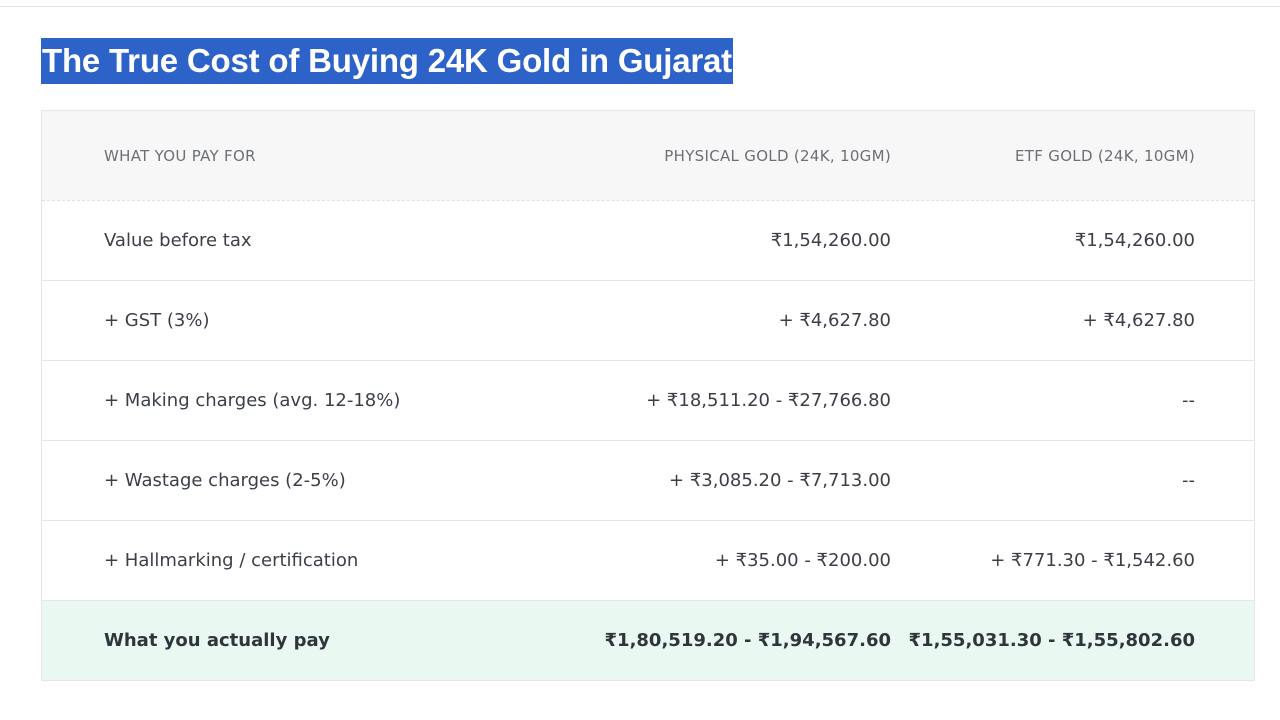  What do you see at coordinates (768, 400) in the screenshot?
I see `physical-value: + ₹18,511.20 - ₹27,766.80` at bounding box center [768, 400].